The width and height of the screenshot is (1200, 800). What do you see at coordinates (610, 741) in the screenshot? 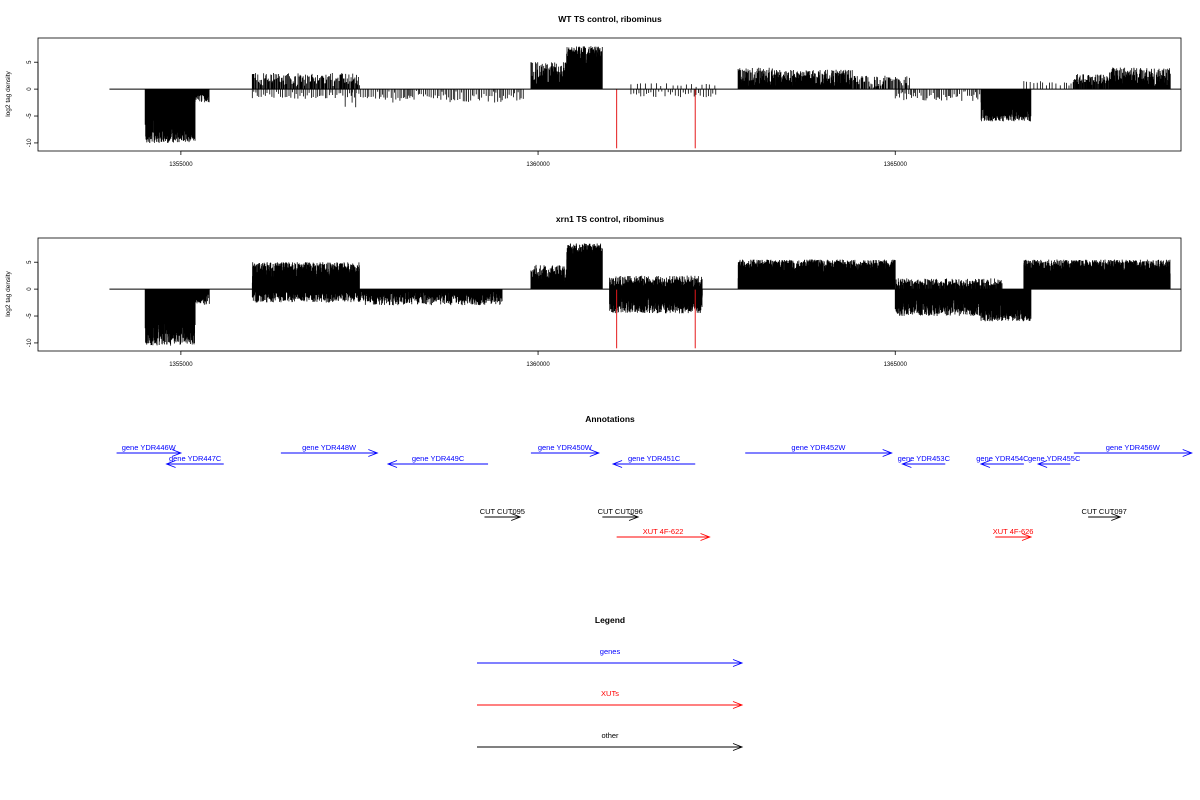
I see `legend-item-other: other` at bounding box center [610, 741].